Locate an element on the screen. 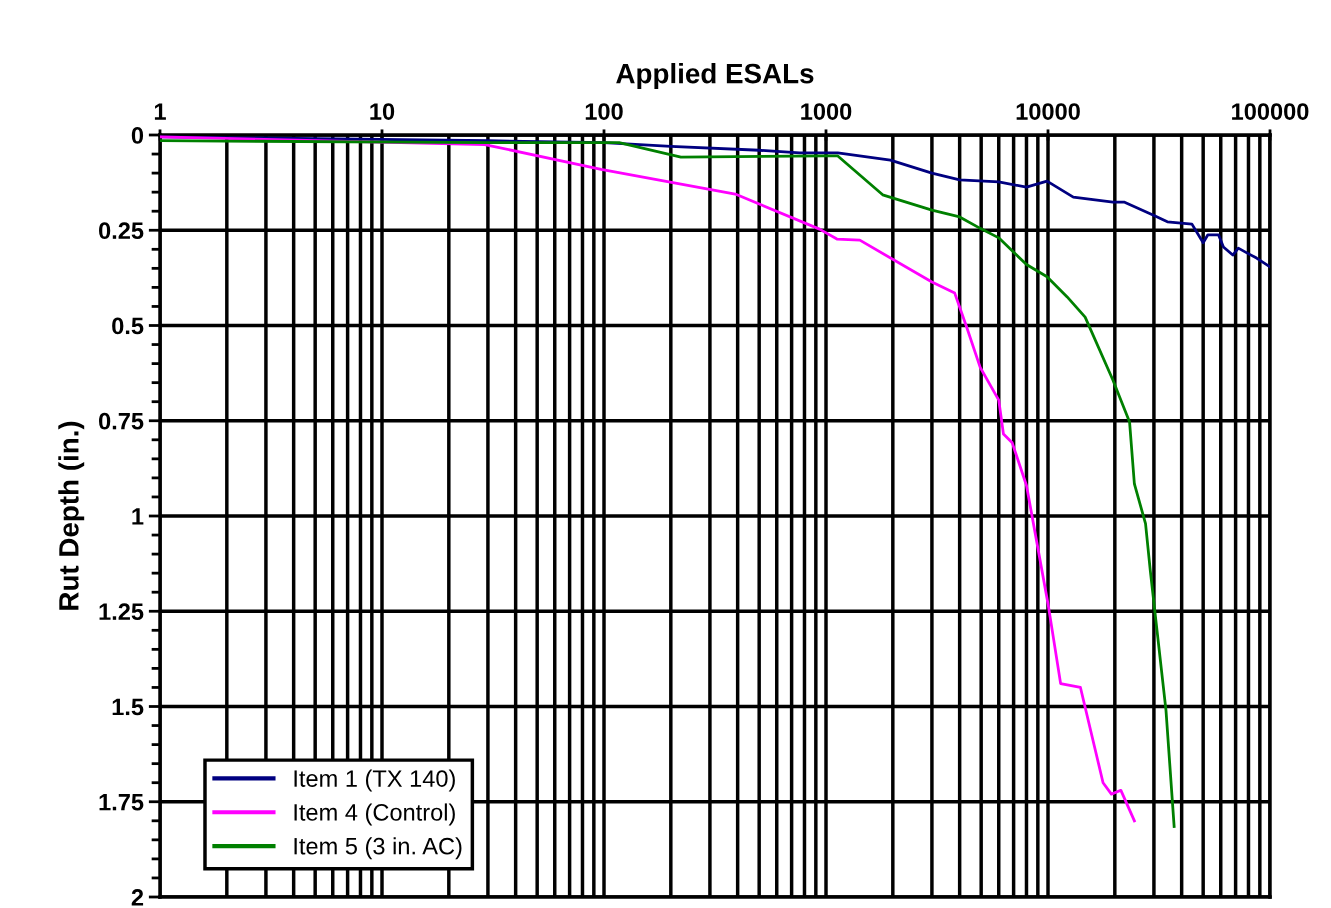 The image size is (1331, 908). legend-label: Item 4 (Control) is located at coordinates (374, 814).